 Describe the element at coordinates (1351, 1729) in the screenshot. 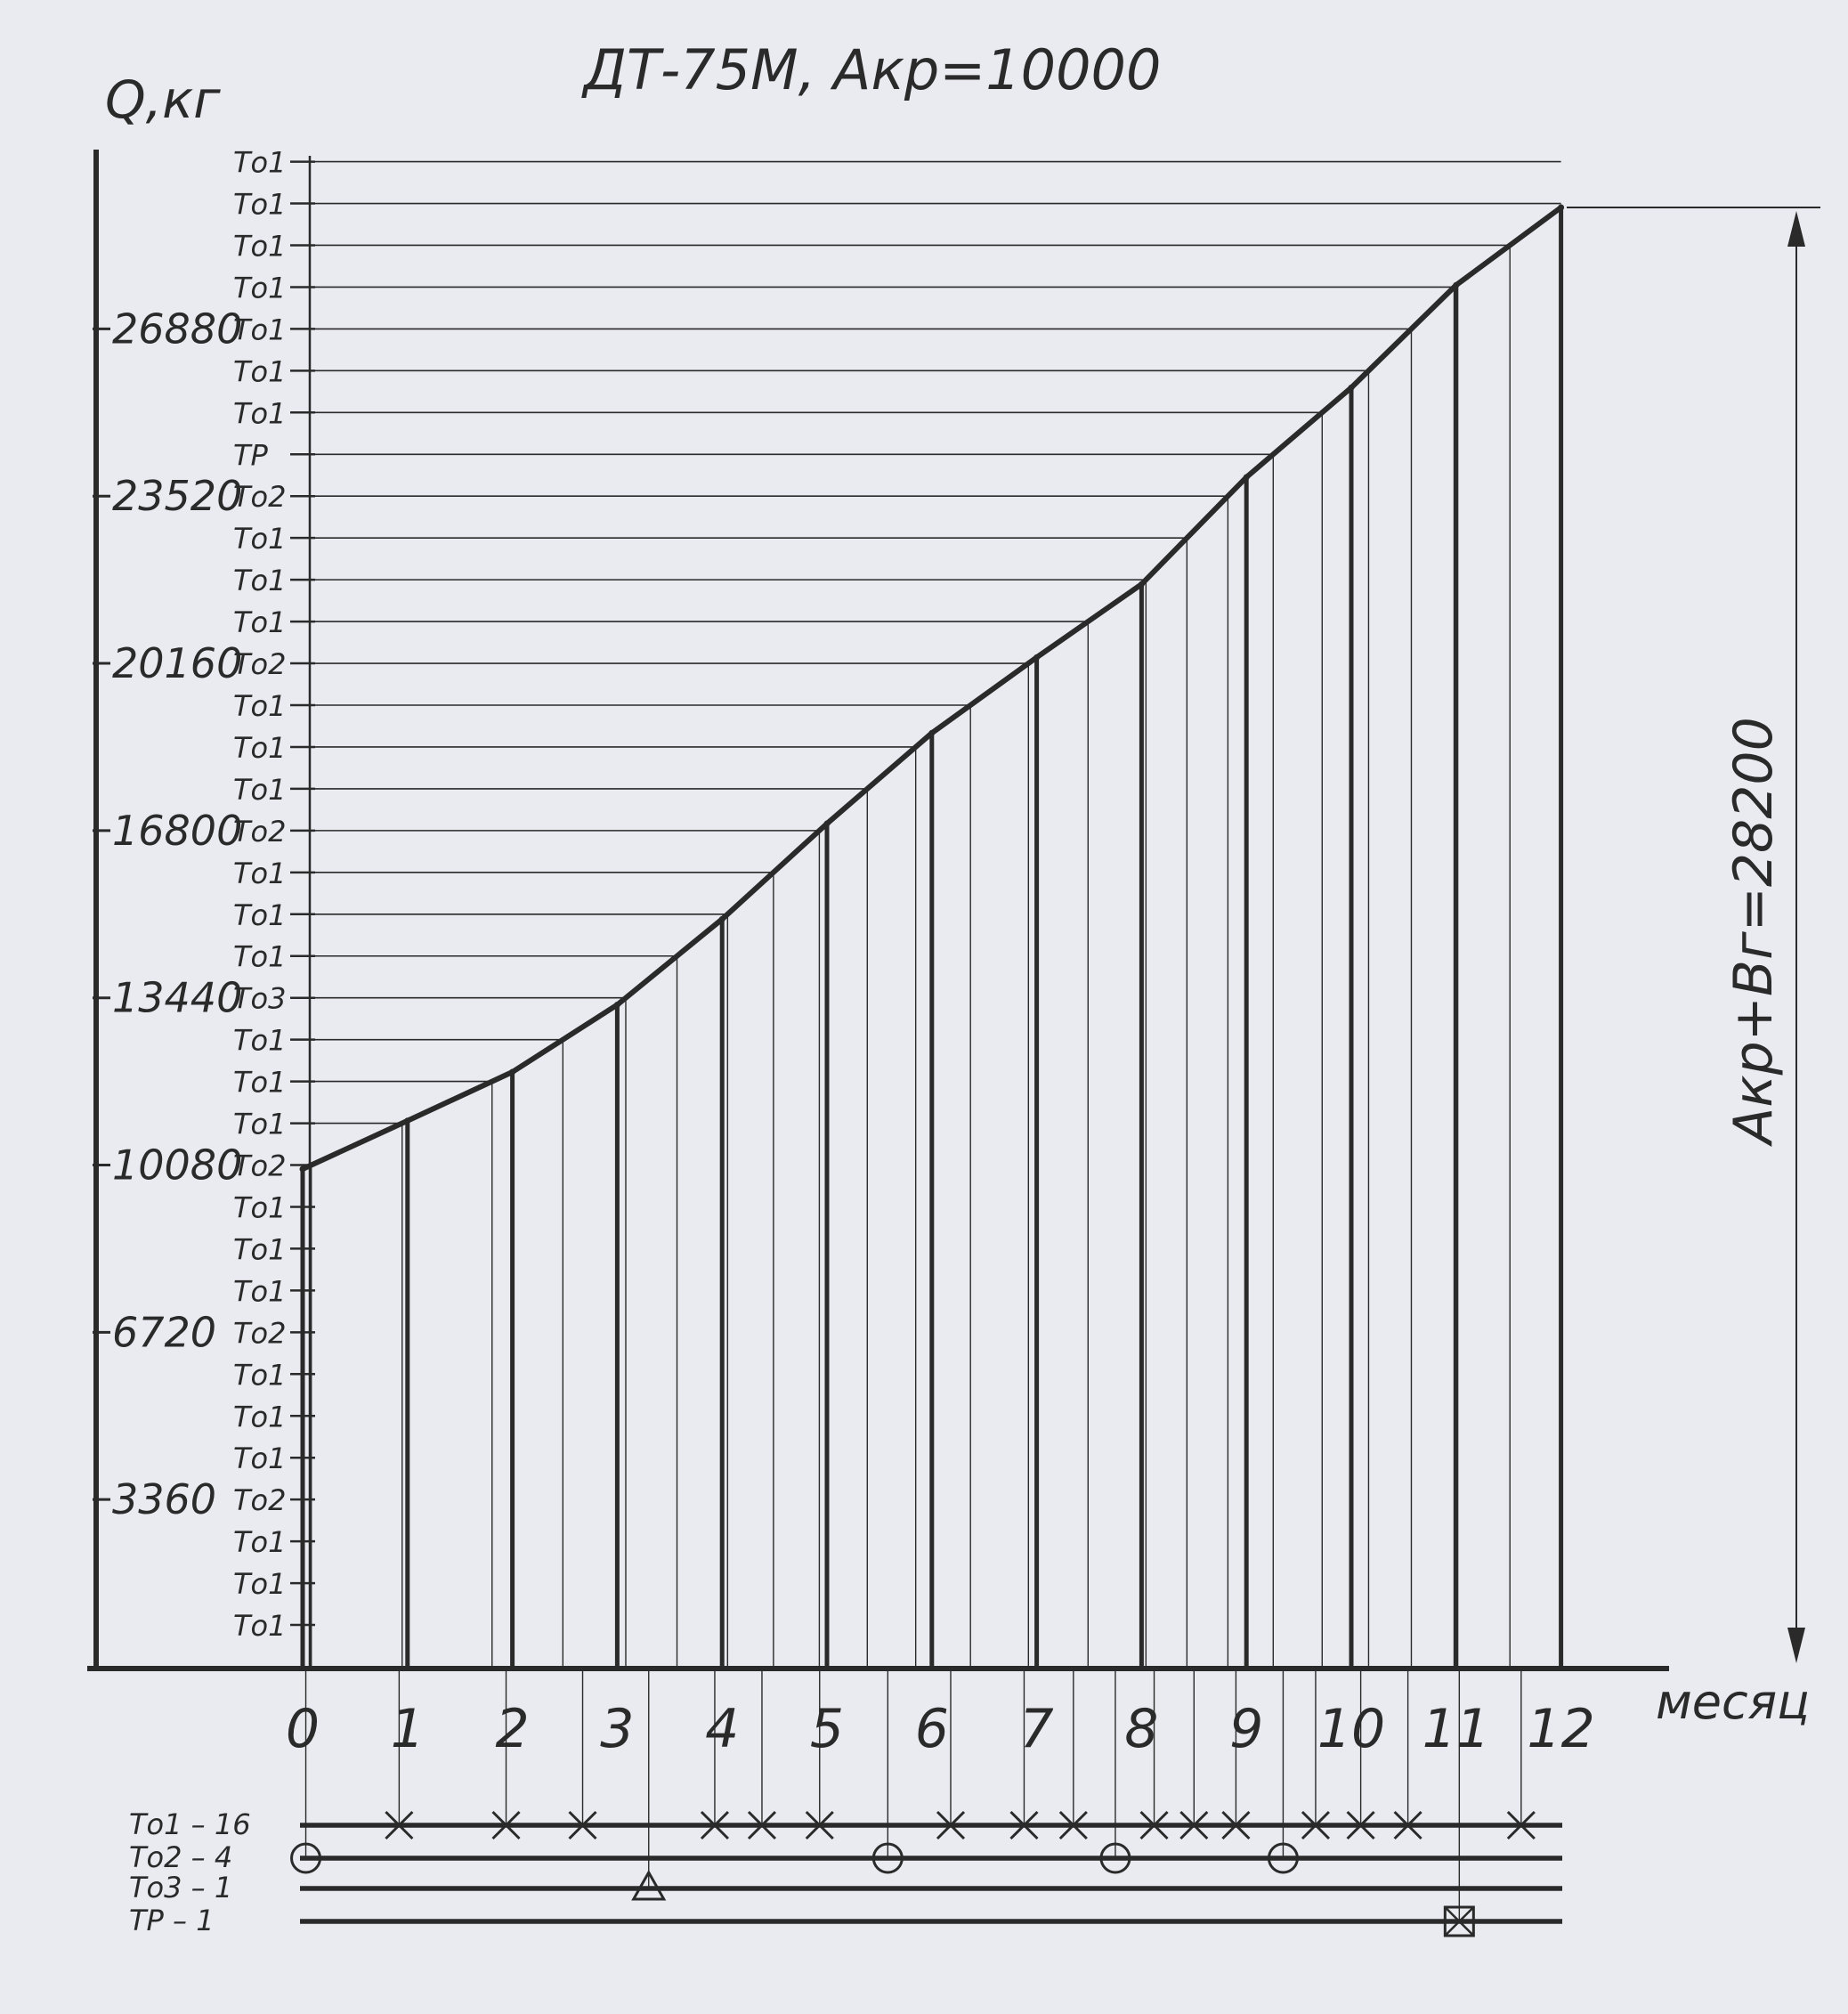

I see `x-tick-label: 10` at that location.